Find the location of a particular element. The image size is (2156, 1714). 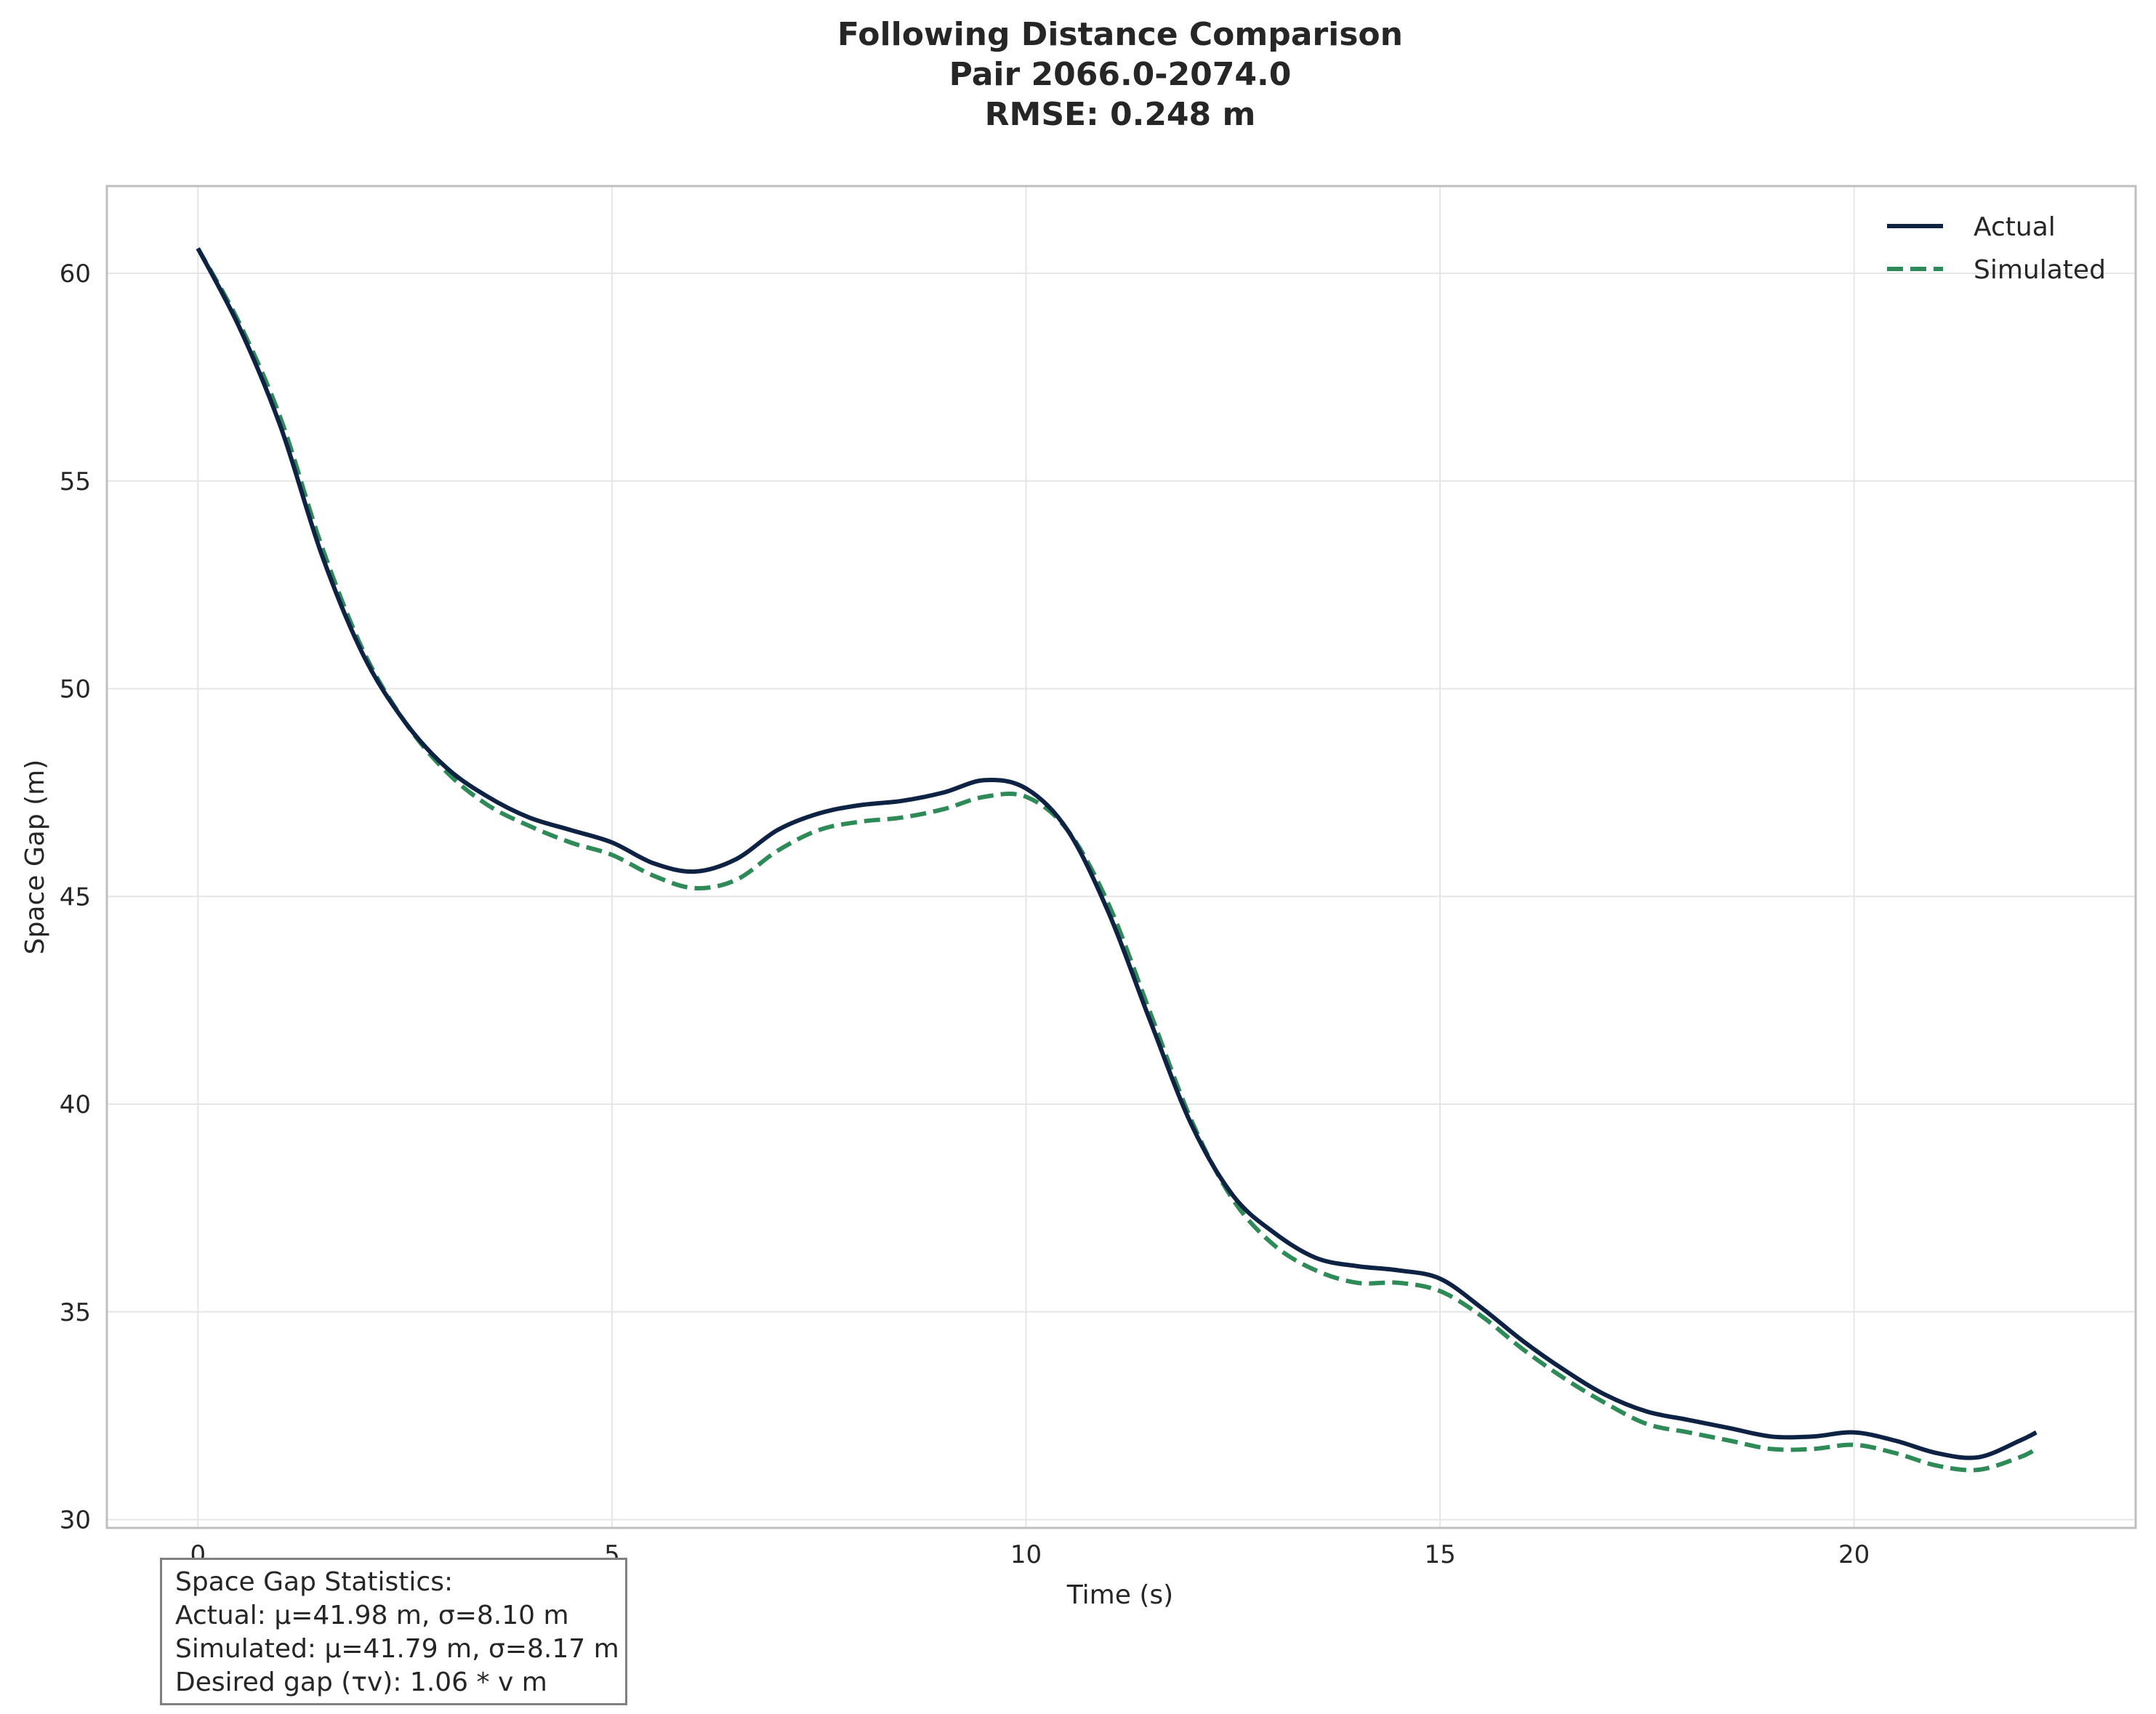

stats-line-simulated: Simulated: μ=41.79 m, σ=8.17 m is located at coordinates (397, 1649).